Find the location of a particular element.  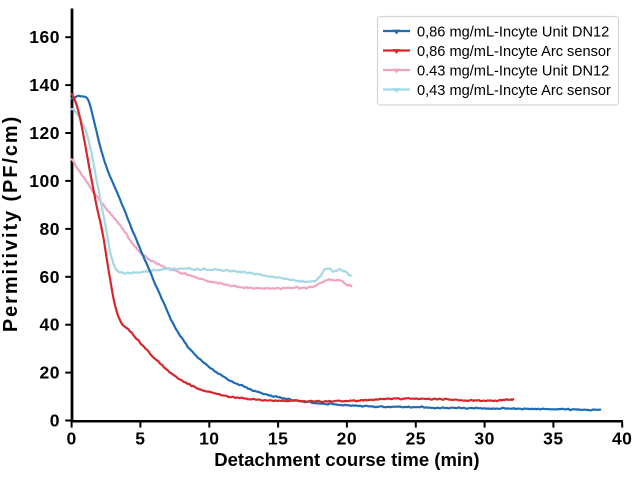

svg-text: 100 is located at coordinates (44, 181).